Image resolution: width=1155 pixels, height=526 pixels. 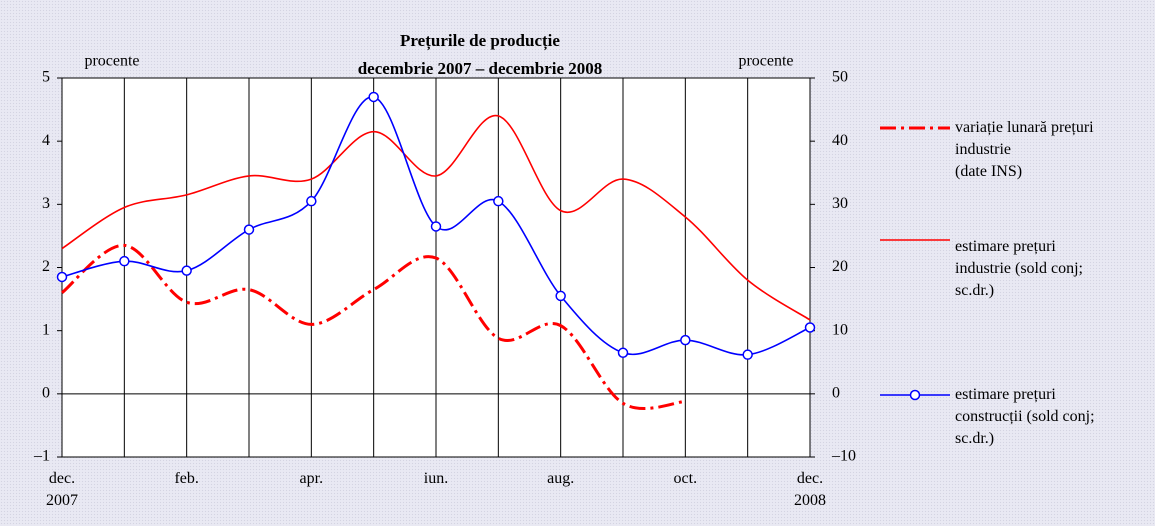 I want to click on x-tick-label: aug., so click(x=561, y=478).